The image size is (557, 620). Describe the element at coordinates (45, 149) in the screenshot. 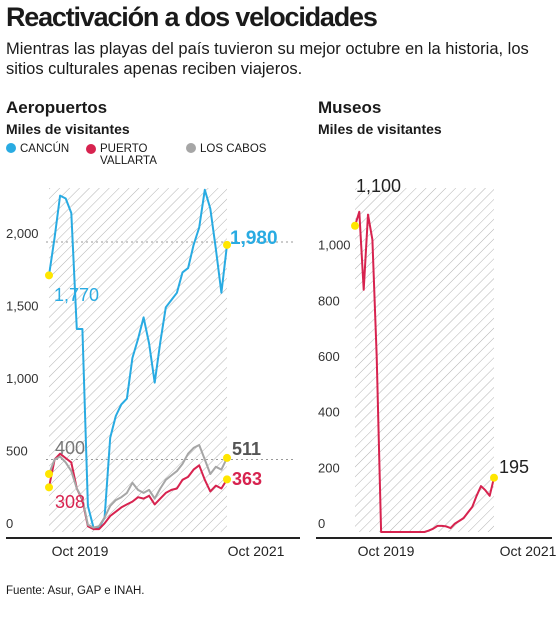

I see `legend-label-cancun: CANCÚN` at that location.